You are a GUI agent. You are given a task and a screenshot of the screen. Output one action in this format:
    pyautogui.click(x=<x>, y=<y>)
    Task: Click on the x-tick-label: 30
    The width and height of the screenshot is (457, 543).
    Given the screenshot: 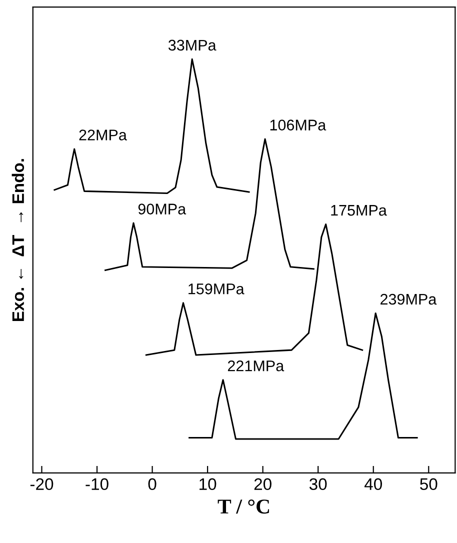 What is the action you would take?
    pyautogui.click(x=318, y=484)
    